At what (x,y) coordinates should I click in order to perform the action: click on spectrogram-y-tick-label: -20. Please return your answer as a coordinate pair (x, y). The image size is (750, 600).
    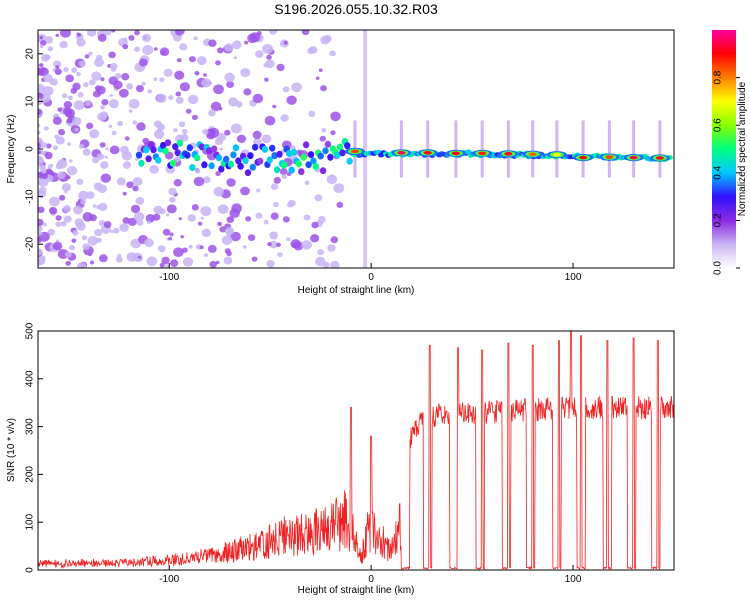
    Looking at the image, I should click on (30, 244).